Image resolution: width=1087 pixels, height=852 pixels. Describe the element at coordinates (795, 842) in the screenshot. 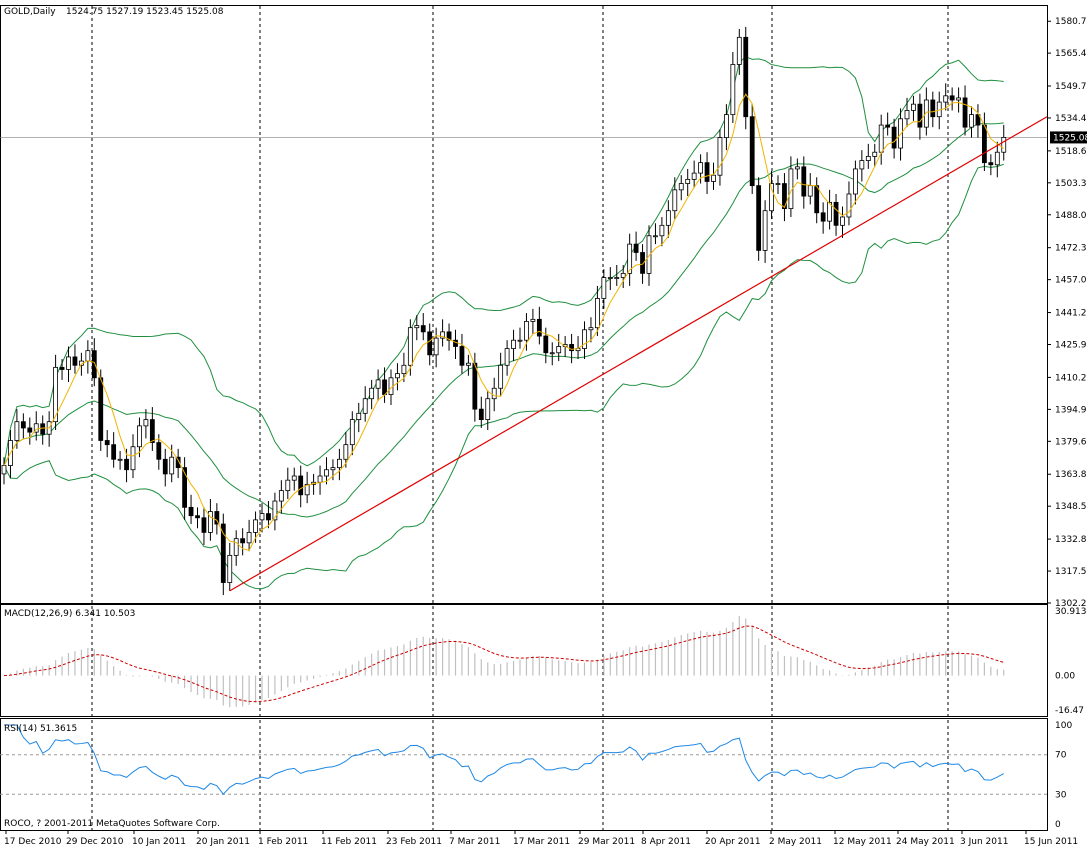

I see `date-tick-label: 2 May 2011` at that location.